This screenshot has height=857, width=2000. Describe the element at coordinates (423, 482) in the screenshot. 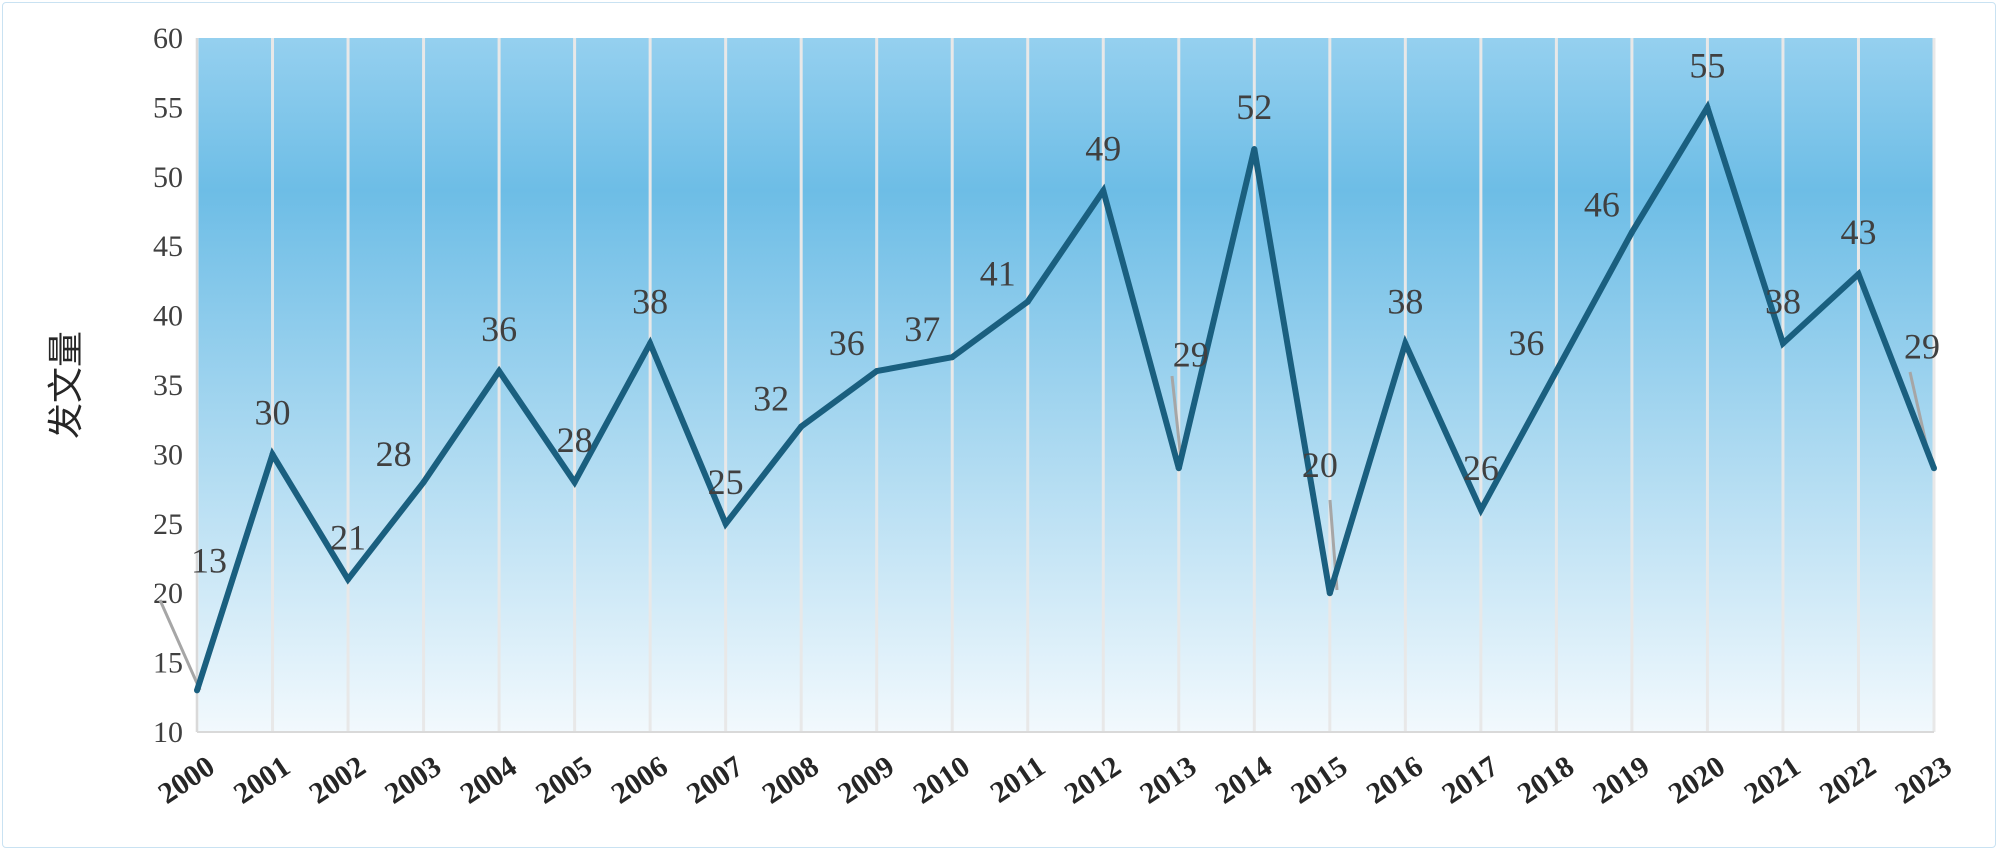

I see `data-point-2003` at that location.